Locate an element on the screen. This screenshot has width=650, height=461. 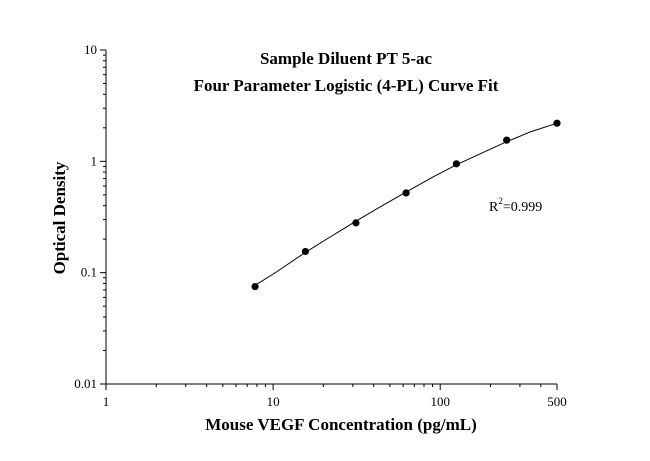
r-squared-base: R is located at coordinates (494, 207).